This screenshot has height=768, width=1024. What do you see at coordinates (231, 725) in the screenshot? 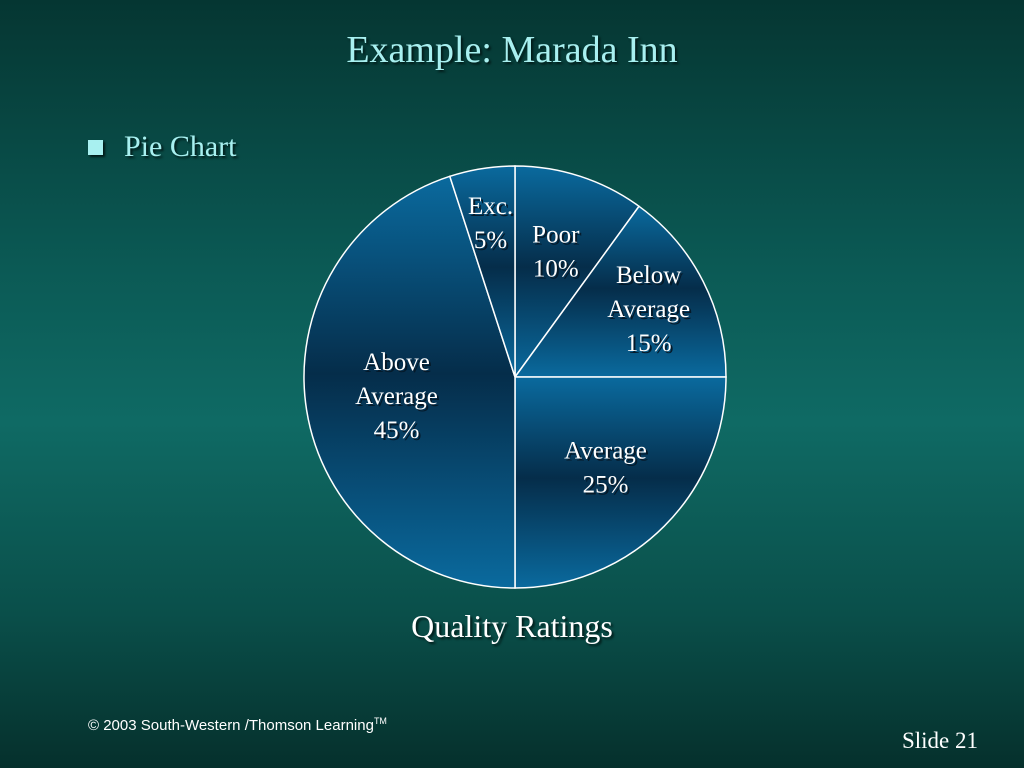
I see `copyright-text: © 2003 South-Western /Thomson Learning` at bounding box center [231, 725].